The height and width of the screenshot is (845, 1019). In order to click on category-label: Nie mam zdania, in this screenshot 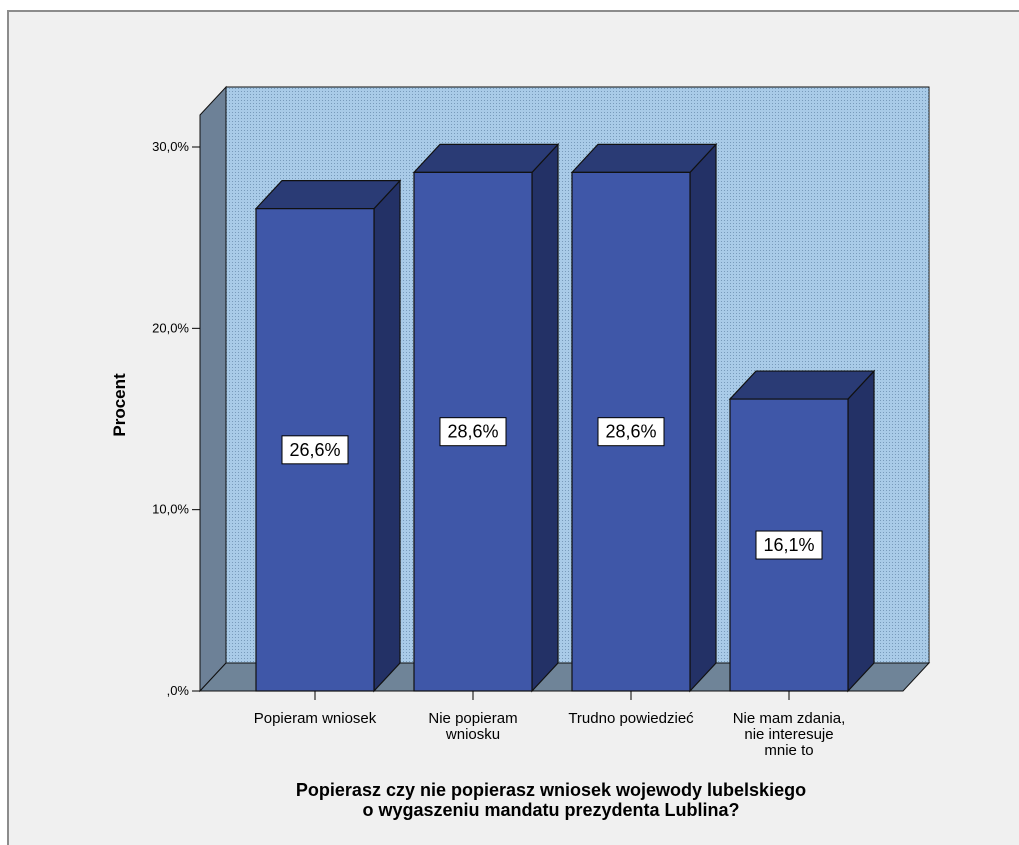, I will do `click(789, 718)`.